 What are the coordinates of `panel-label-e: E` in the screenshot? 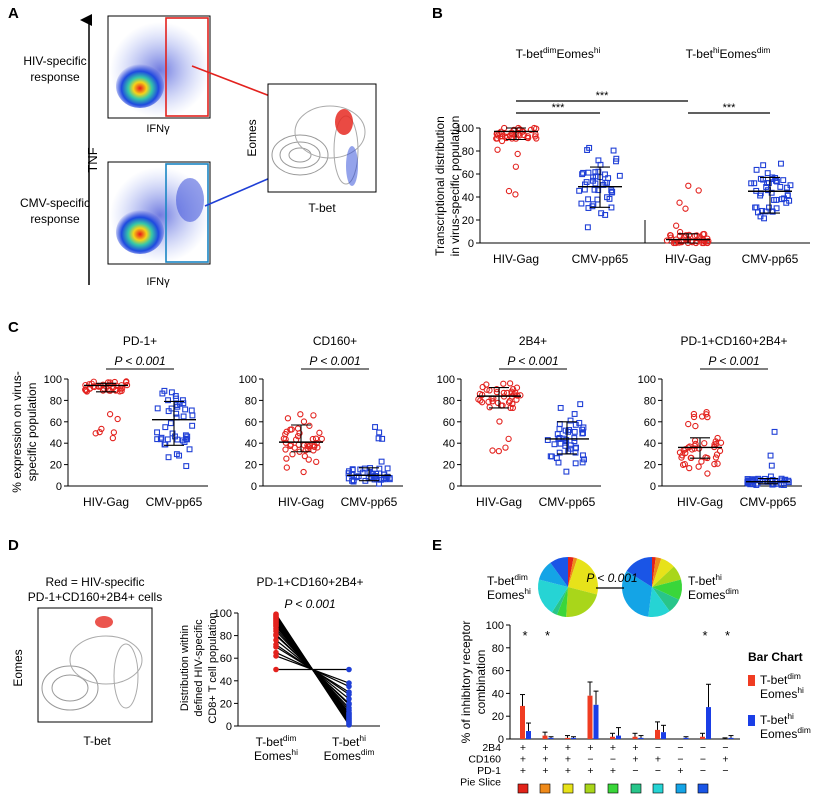 It's located at (437, 545).